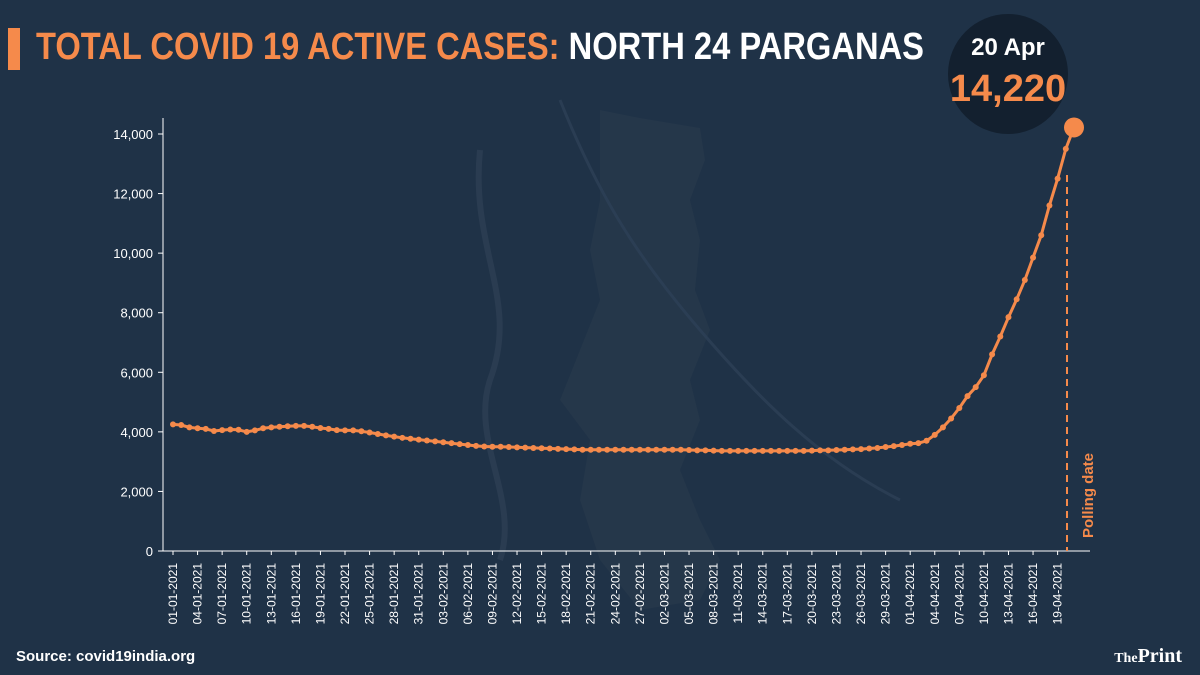 The width and height of the screenshot is (1200, 675). What do you see at coordinates (566, 594) in the screenshot?
I see `x-tick-label: 18-02-2021` at bounding box center [566, 594].